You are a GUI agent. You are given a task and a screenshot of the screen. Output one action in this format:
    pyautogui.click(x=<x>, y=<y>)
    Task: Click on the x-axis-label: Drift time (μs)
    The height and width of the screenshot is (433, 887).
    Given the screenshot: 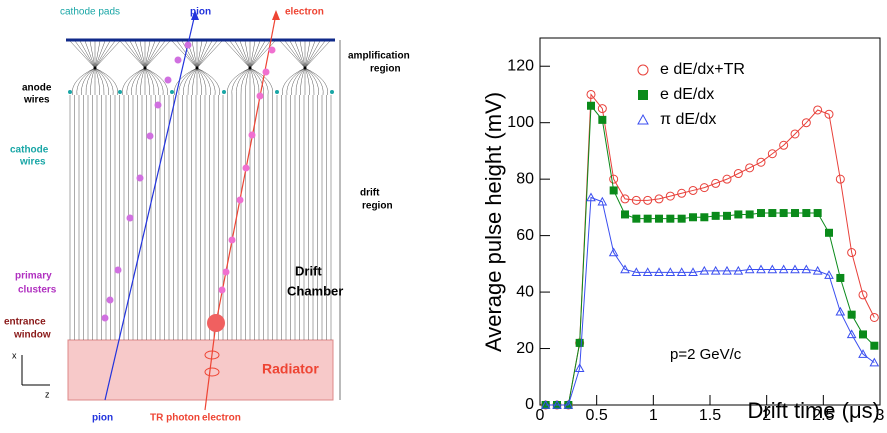 What is the action you would take?
    pyautogui.click(x=814, y=410)
    